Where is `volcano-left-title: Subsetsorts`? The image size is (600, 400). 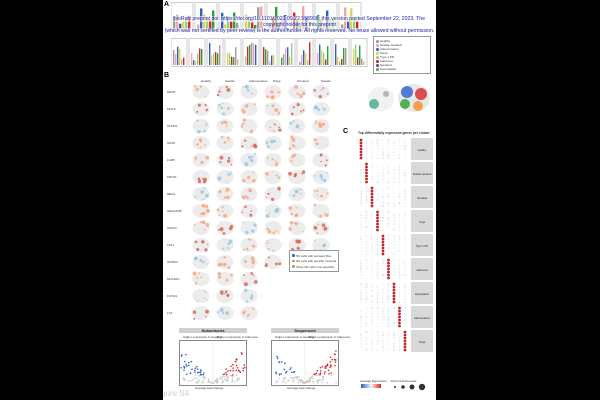 volcano-left-title: Subsetsorts is located at coordinates (213, 330).